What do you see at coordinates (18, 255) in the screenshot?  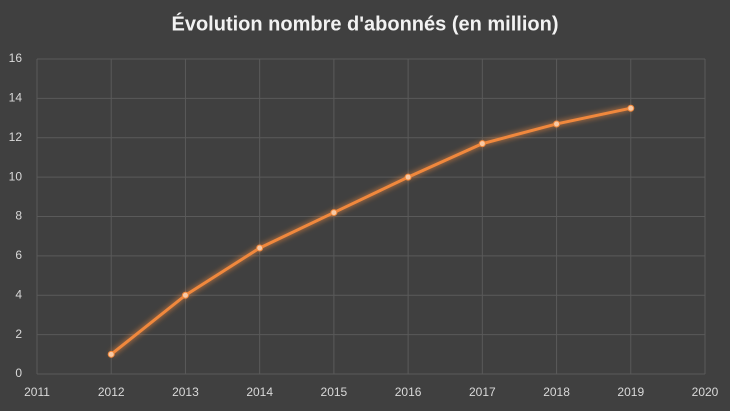 I see `y-tick-label: 6` at bounding box center [18, 255].